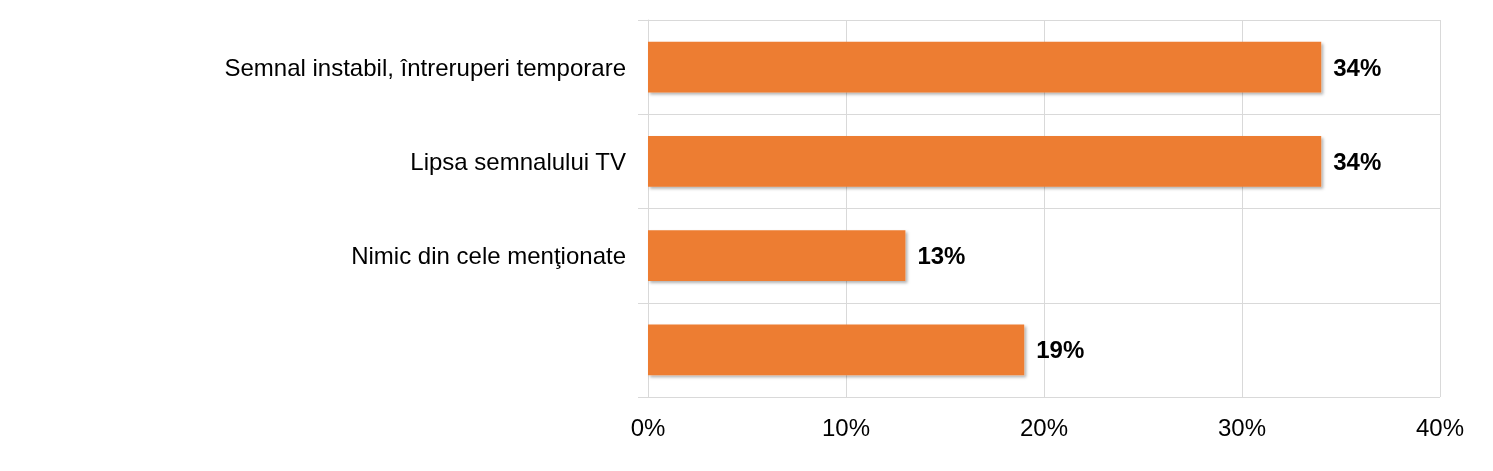 Image resolution: width=1493 pixels, height=471 pixels. I want to click on x-tick-label: 40%, so click(1440, 427).